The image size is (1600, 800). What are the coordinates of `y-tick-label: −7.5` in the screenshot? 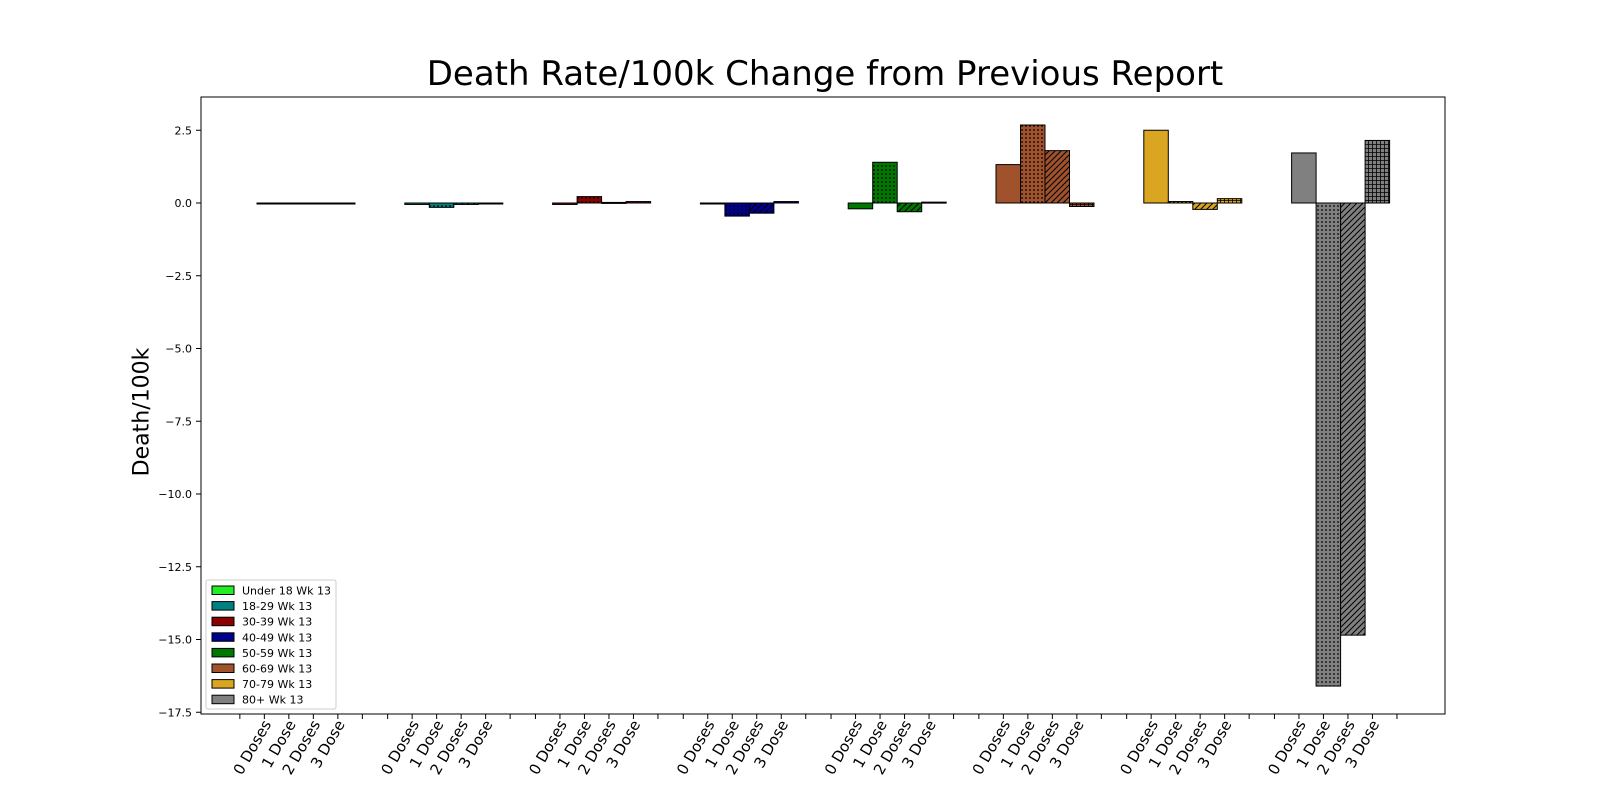 It's located at (178, 421).